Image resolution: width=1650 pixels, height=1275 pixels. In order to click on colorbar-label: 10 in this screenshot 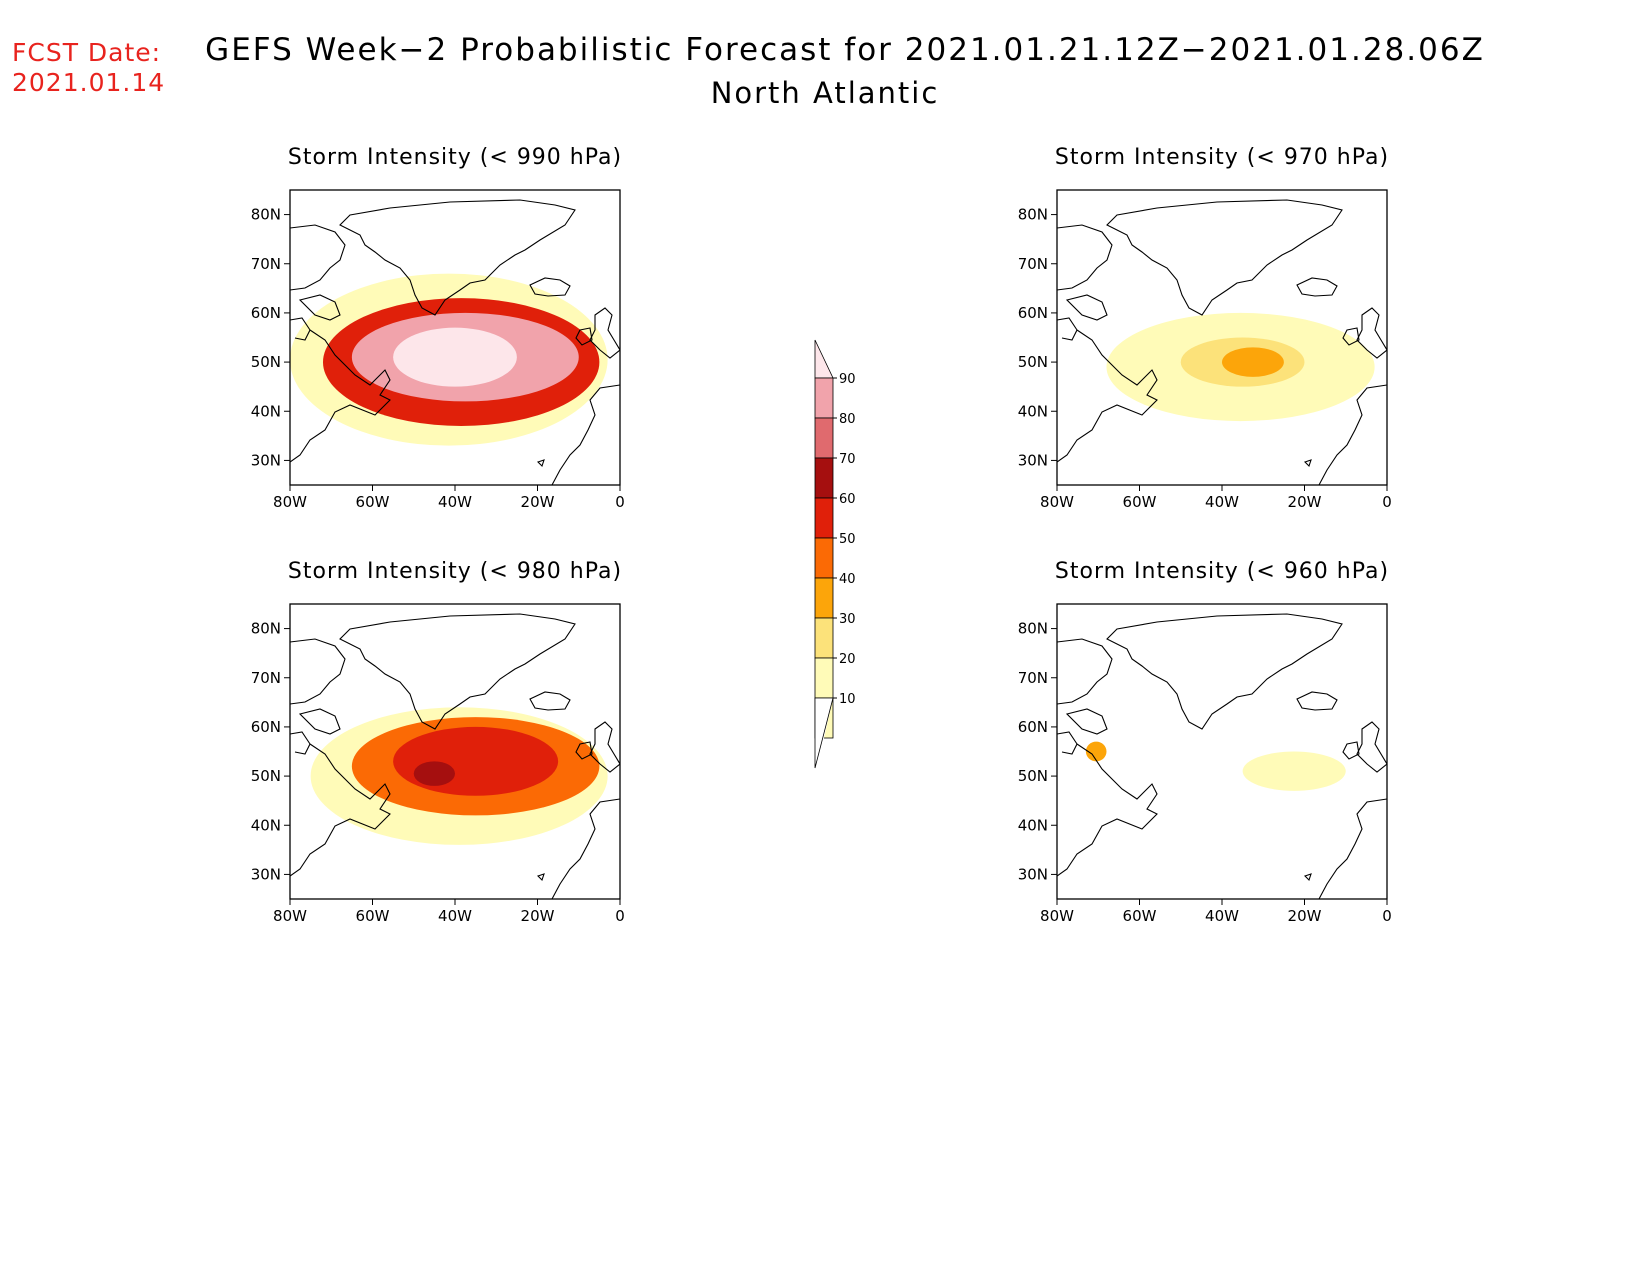, I will do `click(847, 699)`.